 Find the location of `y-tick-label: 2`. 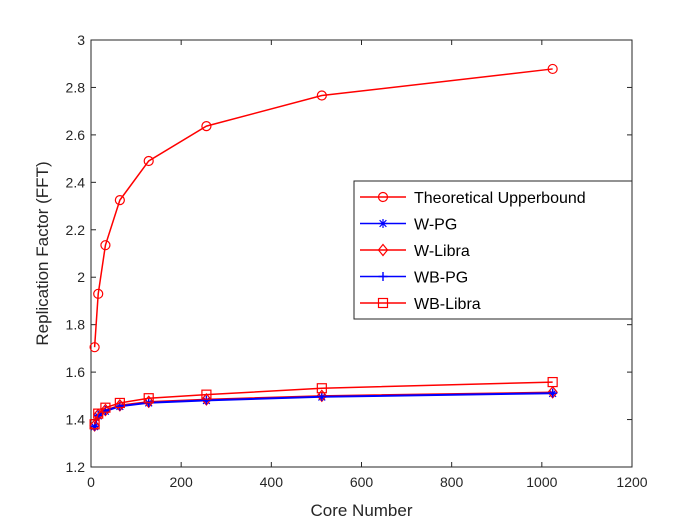

y-tick-label: 2 is located at coordinates (81, 277).